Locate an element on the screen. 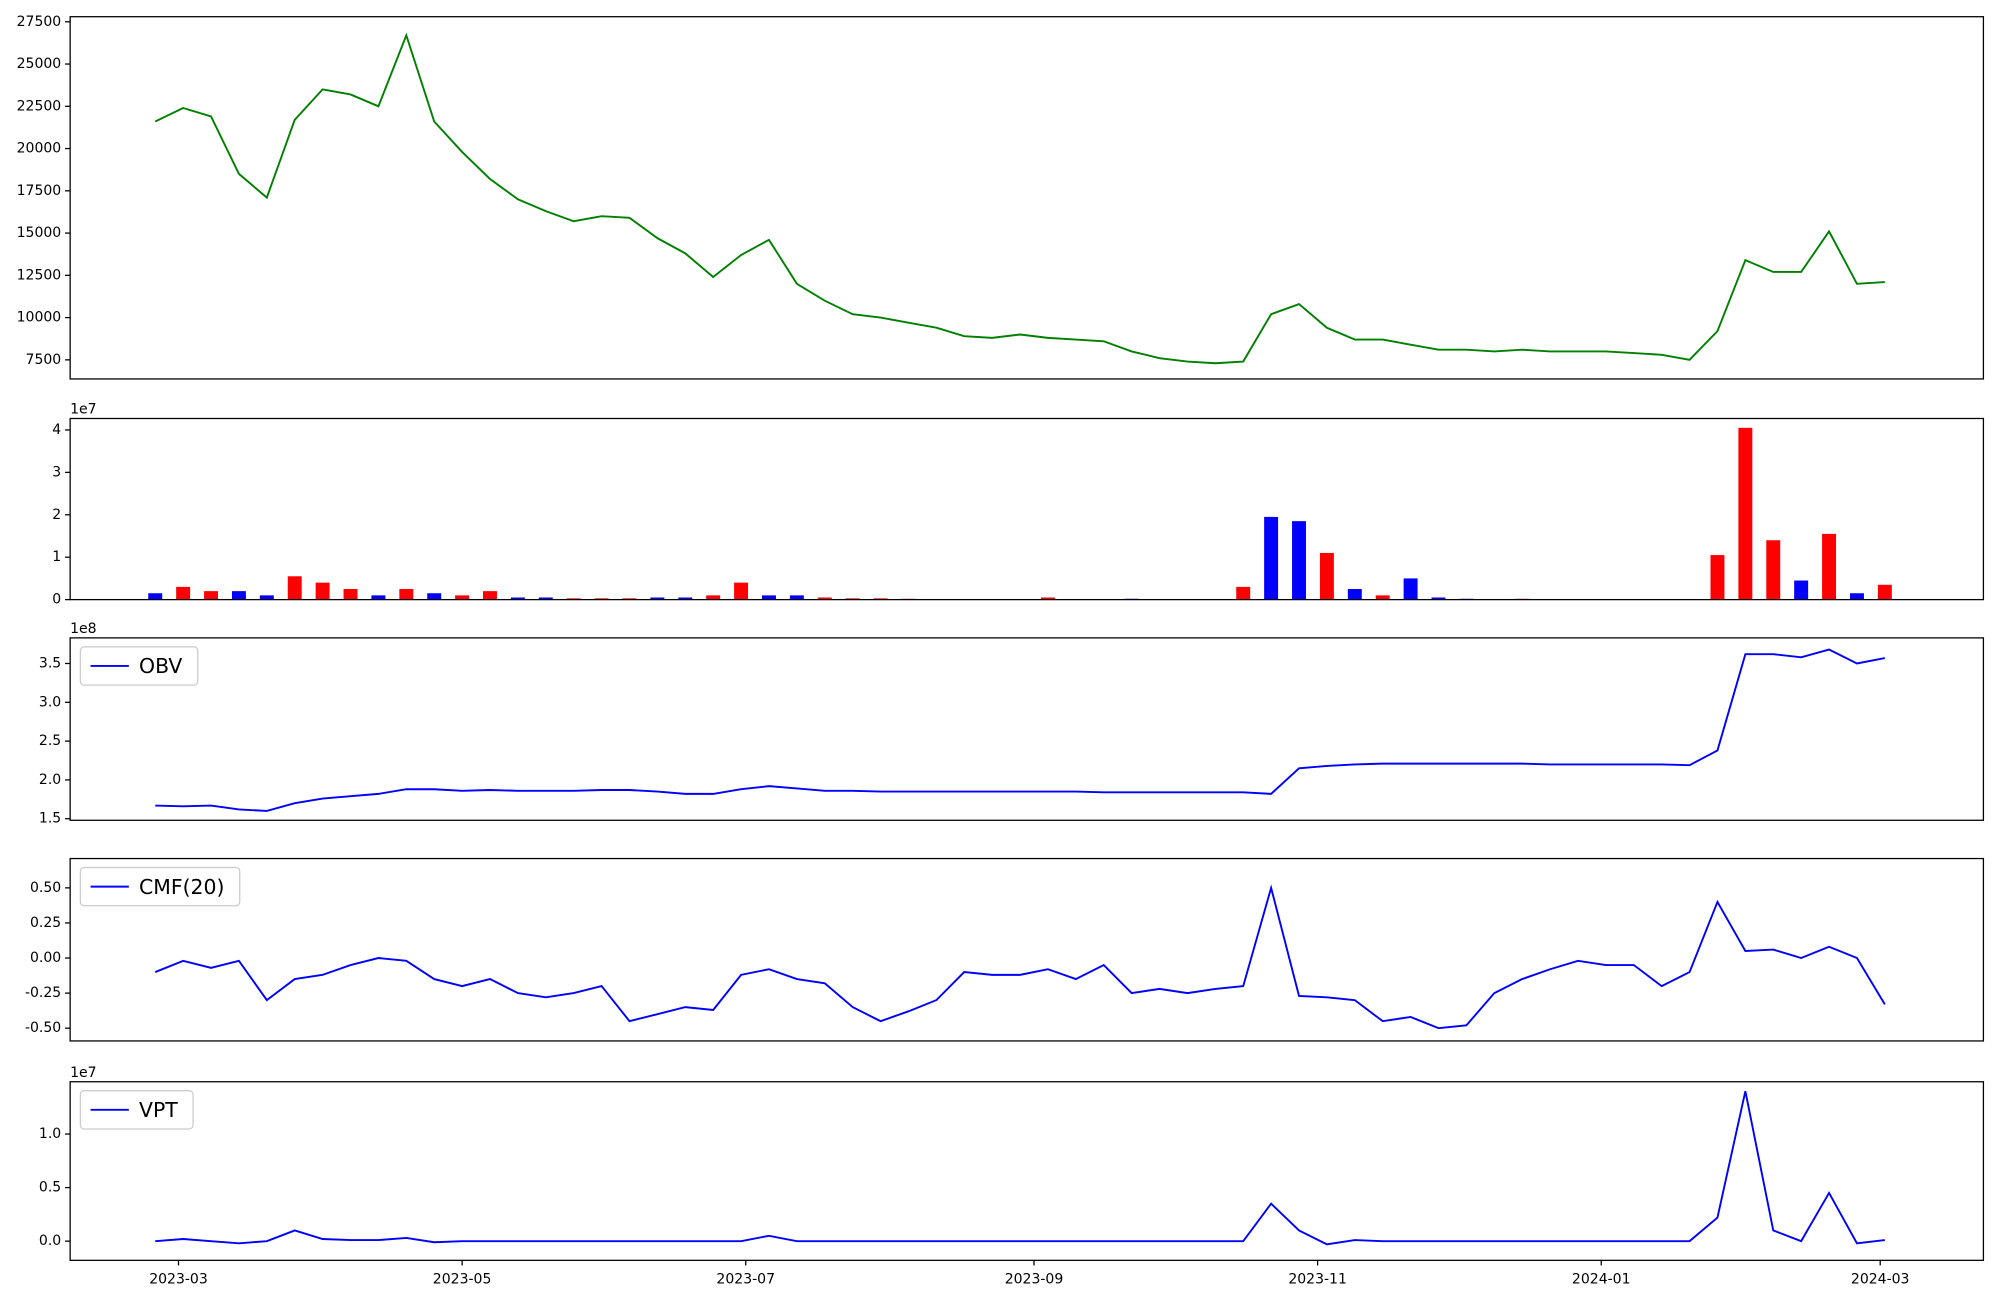 The height and width of the screenshot is (1300, 2000). x-tick-label: 2024-01 is located at coordinates (1601, 1279).